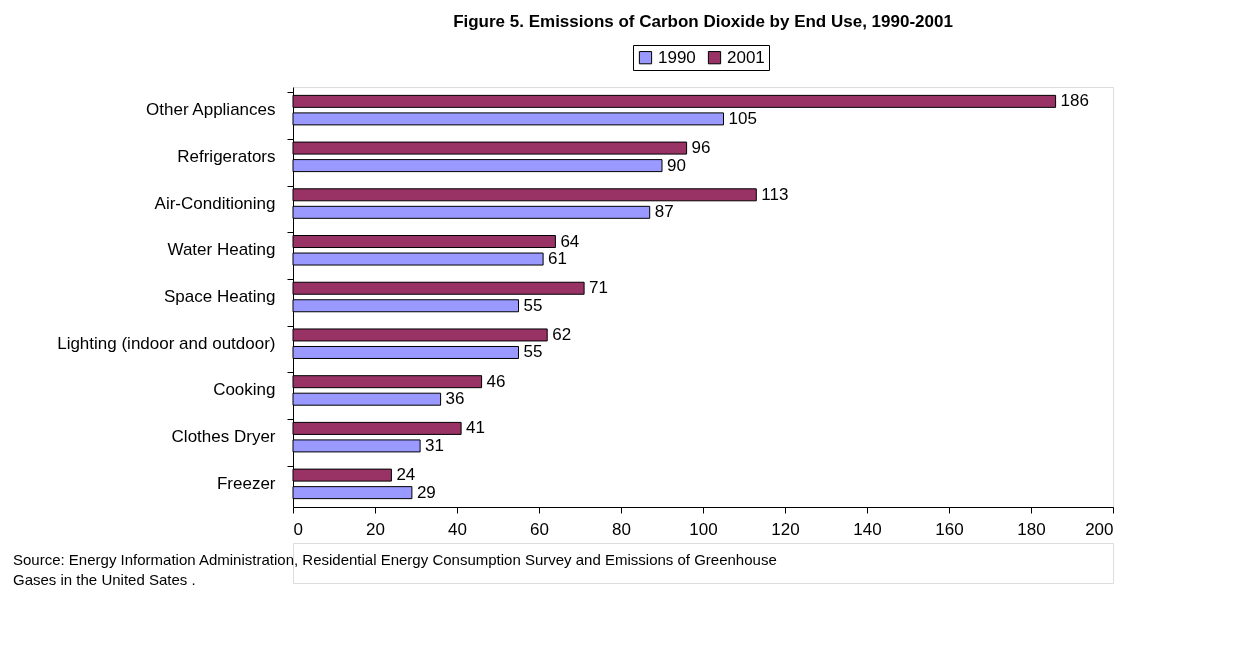 The height and width of the screenshot is (668, 1235). I want to click on x-tick-label: 120, so click(785, 529).